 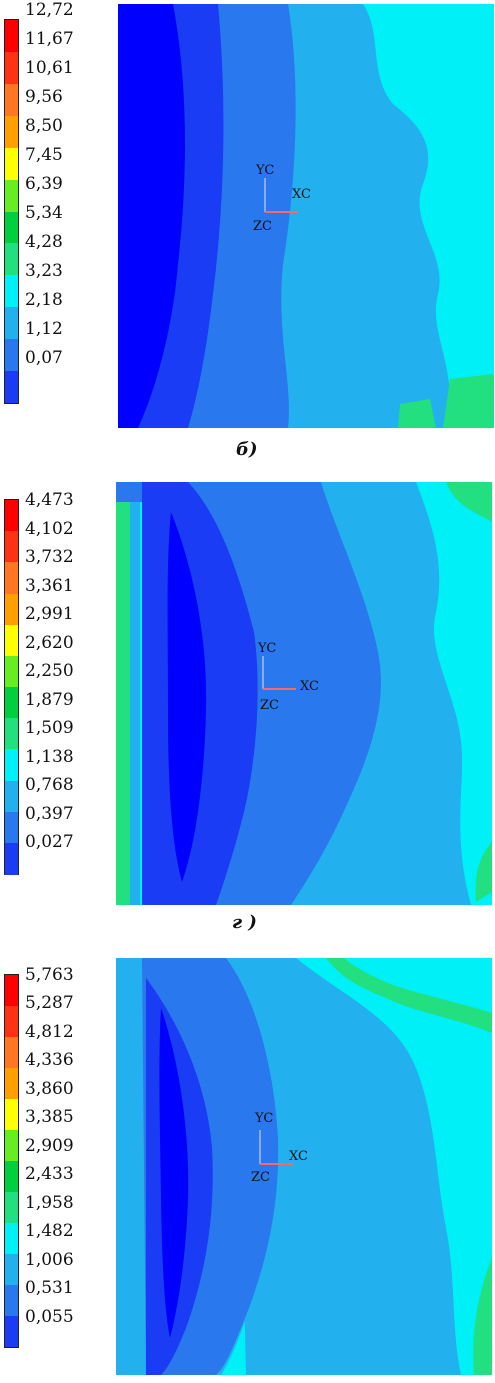 I want to click on legend-label: 1,879, so click(x=49, y=700).